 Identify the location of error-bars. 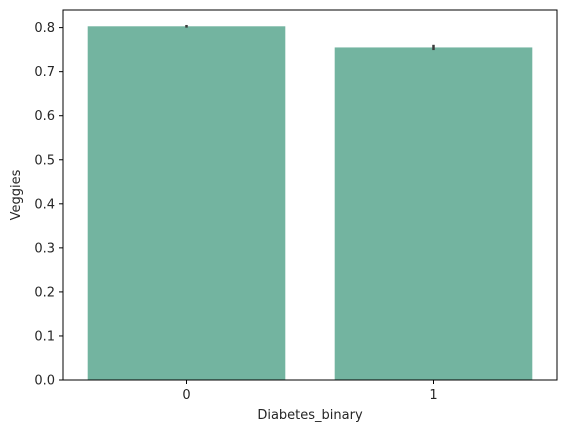
(310, 37).